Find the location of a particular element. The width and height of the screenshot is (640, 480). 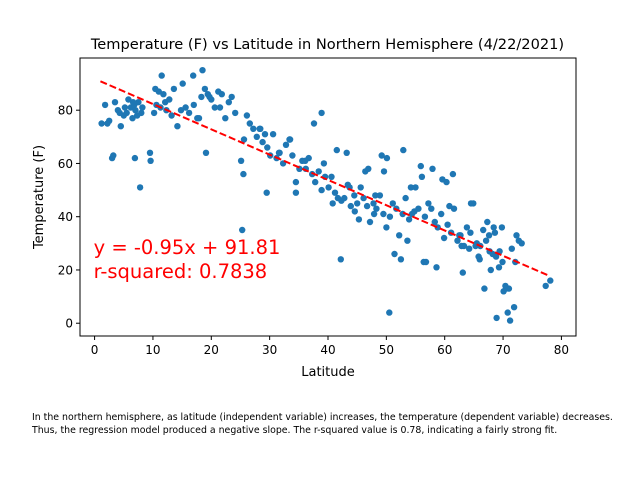

y-tick-label: 80 is located at coordinates (65, 111).